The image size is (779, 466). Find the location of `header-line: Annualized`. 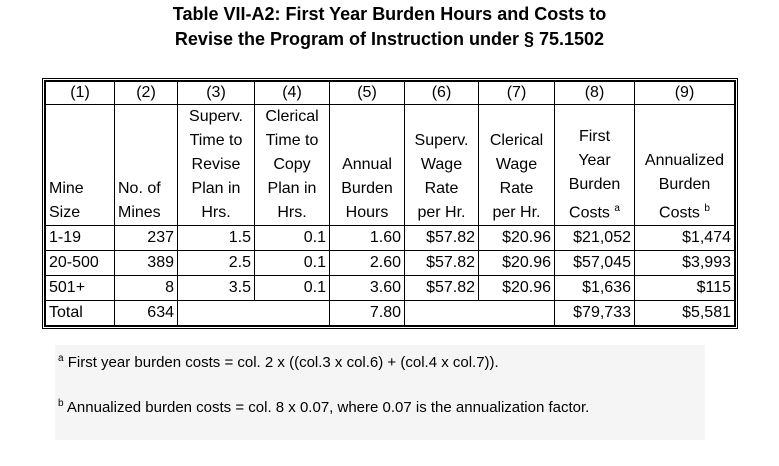

header-line: Annualized is located at coordinates (684, 160).